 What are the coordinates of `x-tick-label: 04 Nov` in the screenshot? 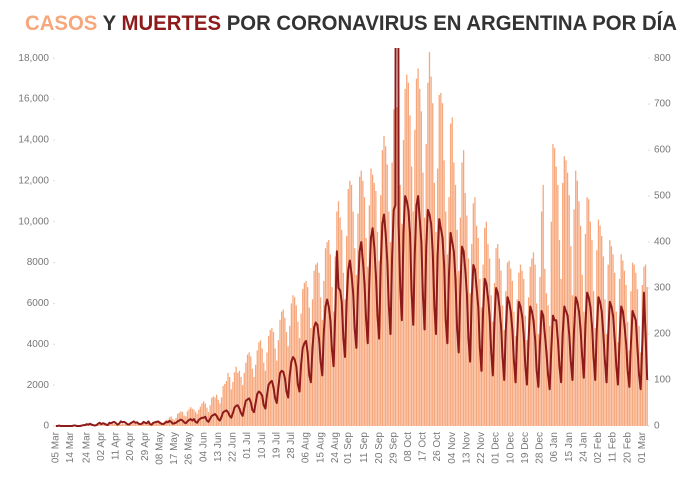 It's located at (452, 448).